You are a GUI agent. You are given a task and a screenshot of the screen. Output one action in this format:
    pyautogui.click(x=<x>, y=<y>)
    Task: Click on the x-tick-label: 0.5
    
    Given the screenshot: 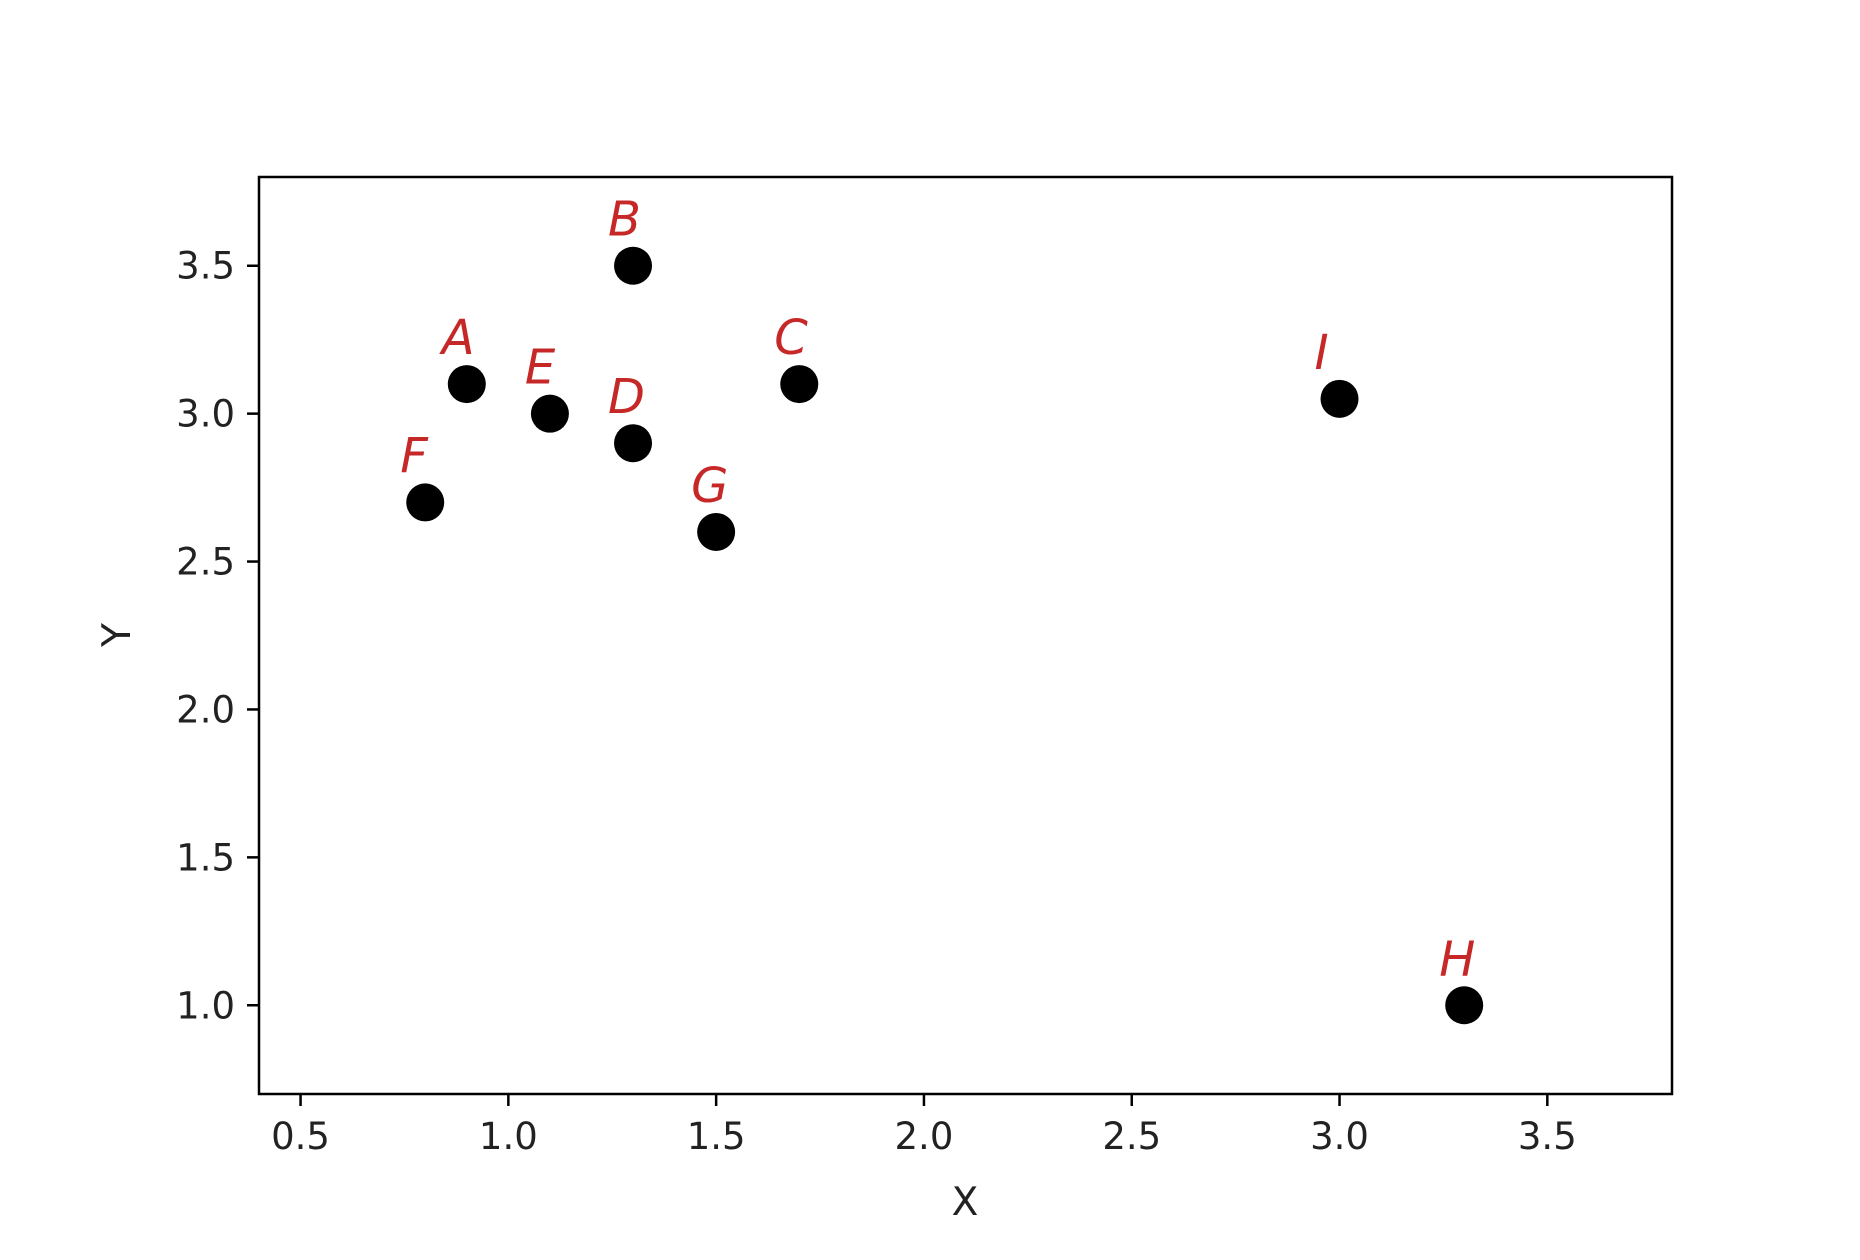 What is the action you would take?
    pyautogui.click(x=300, y=1136)
    